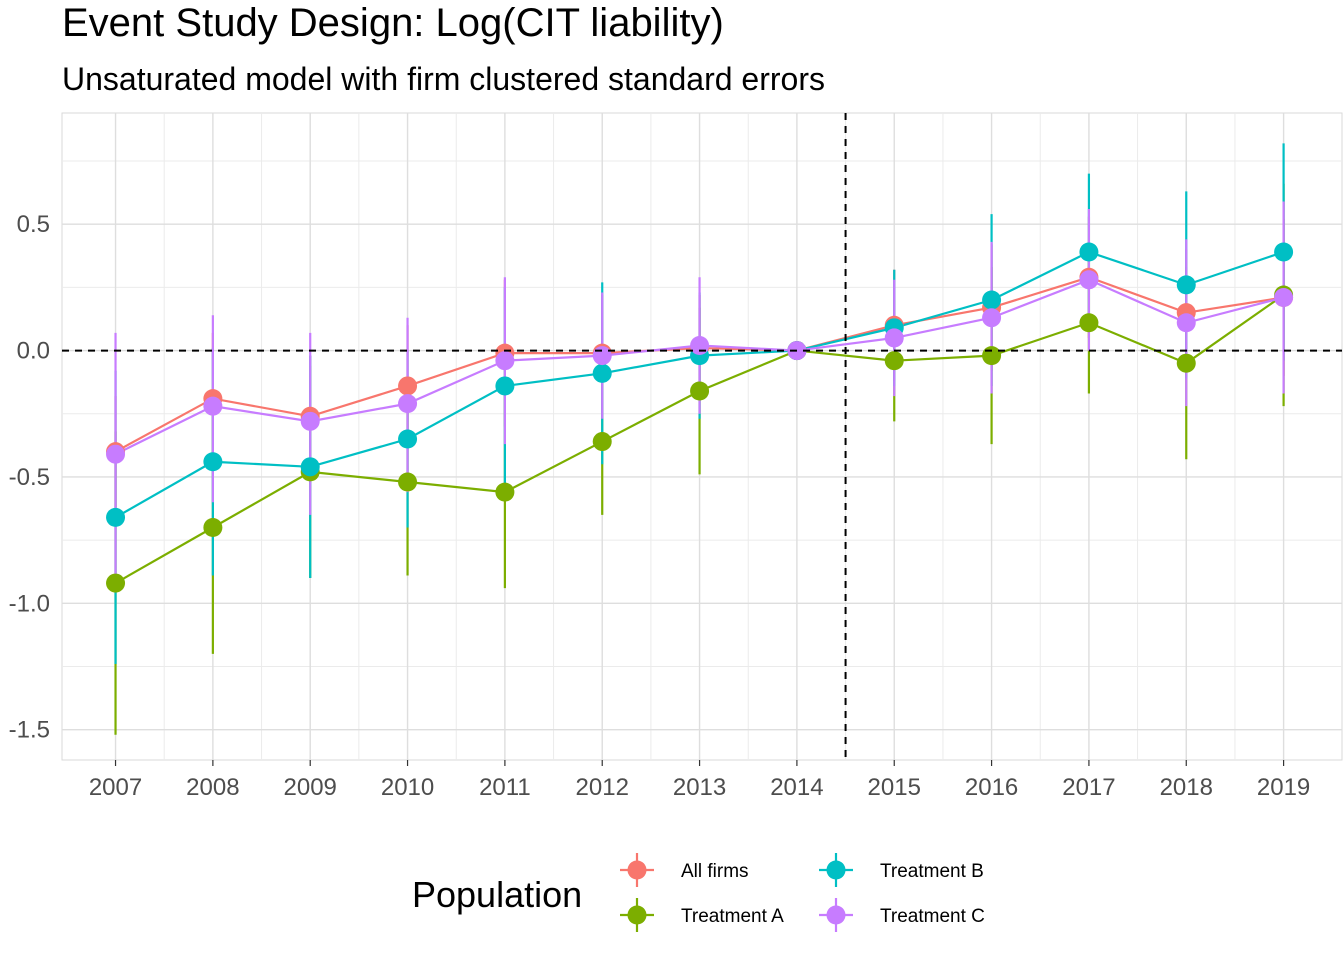 This screenshot has width=1344, height=960. What do you see at coordinates (393, 23) in the screenshot?
I see `chart-title: Event Study Design: Log(CIT liability)` at bounding box center [393, 23].